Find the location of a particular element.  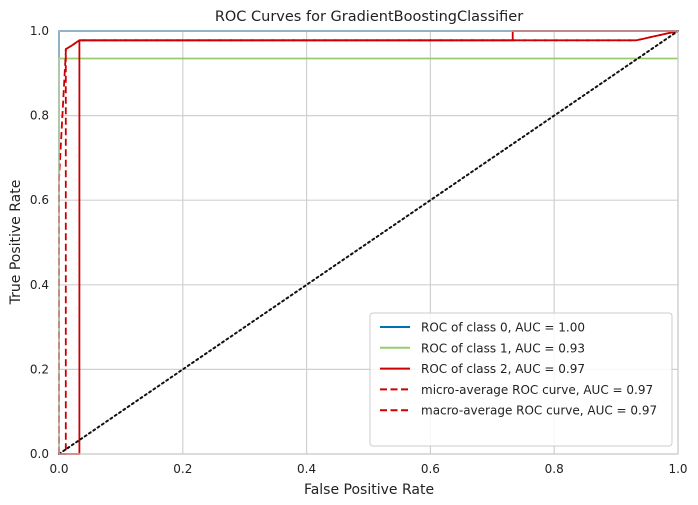

legend-label: macro-average ROC curve, AUC = 0.97 is located at coordinates (539, 411).